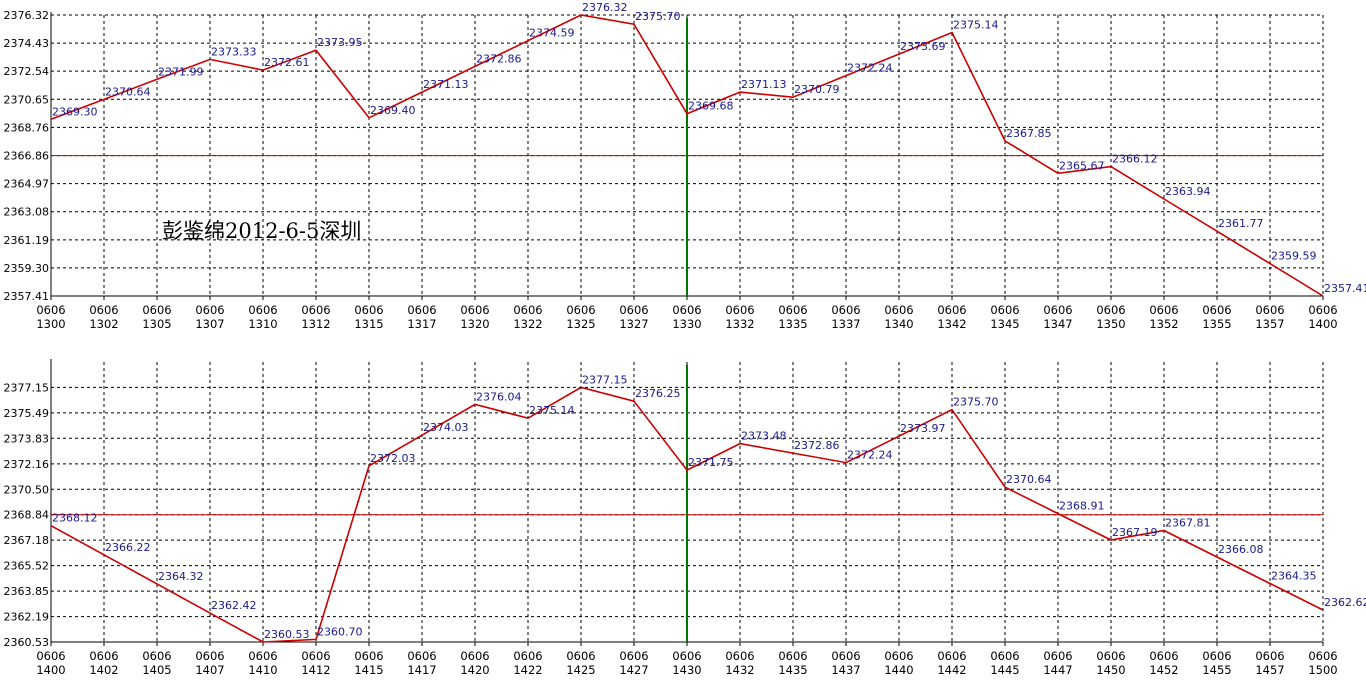  What do you see at coordinates (27, 212) in the screenshot?
I see `y-tick-label: 2363.08` at bounding box center [27, 212].